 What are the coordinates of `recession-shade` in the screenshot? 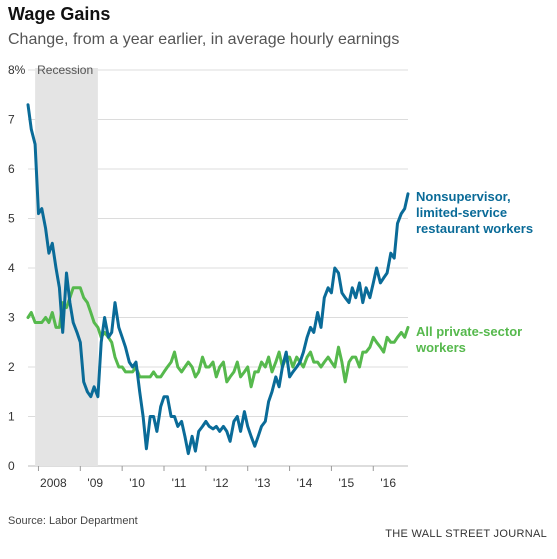 It's located at (66, 267).